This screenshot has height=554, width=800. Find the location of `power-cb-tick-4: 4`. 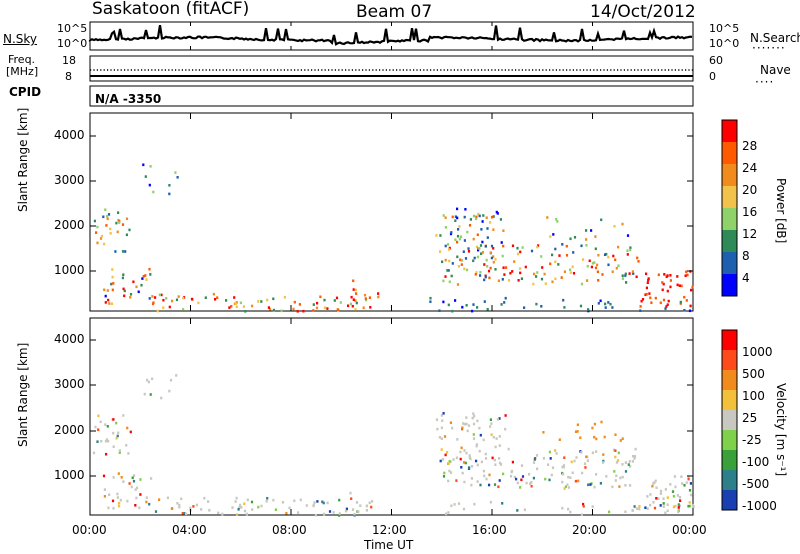

power-cb-tick-4: 4 is located at coordinates (746, 278).